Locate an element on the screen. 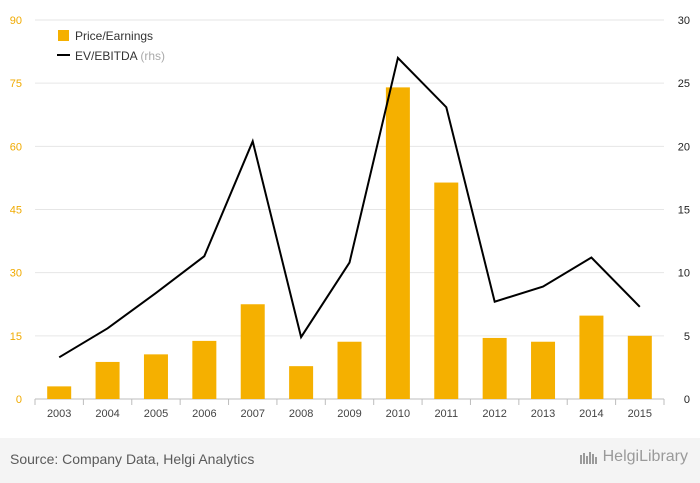  x-tick-label: 2006 is located at coordinates (204, 414).